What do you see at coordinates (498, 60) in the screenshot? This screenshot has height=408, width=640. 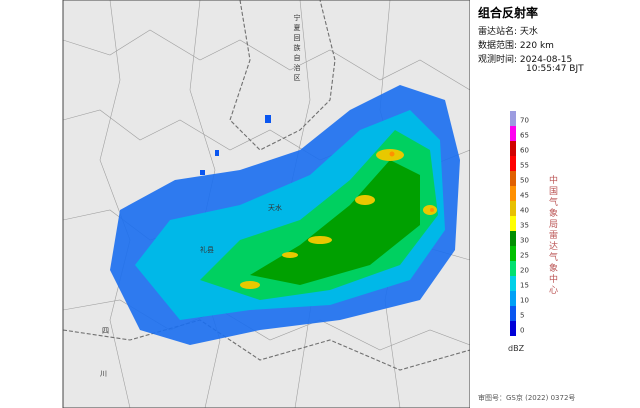 I see `label: 观测时间:` at bounding box center [498, 60].